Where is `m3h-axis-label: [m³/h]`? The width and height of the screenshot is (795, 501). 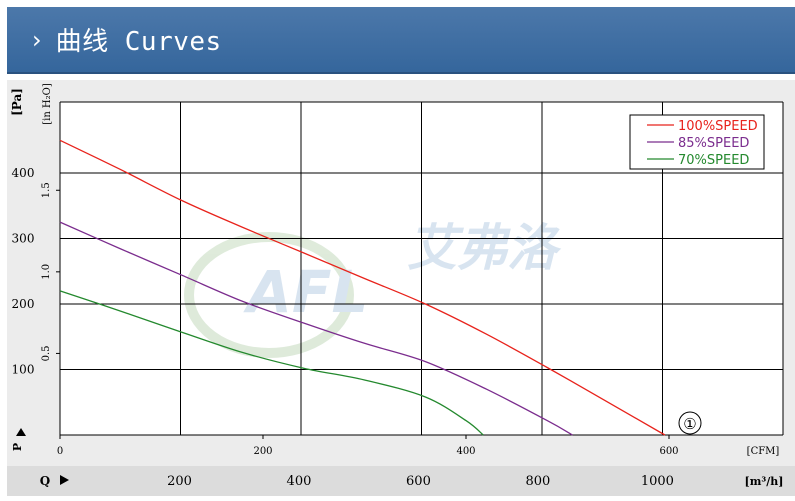 m3h-axis-label: [m³/h] is located at coordinates (764, 481).